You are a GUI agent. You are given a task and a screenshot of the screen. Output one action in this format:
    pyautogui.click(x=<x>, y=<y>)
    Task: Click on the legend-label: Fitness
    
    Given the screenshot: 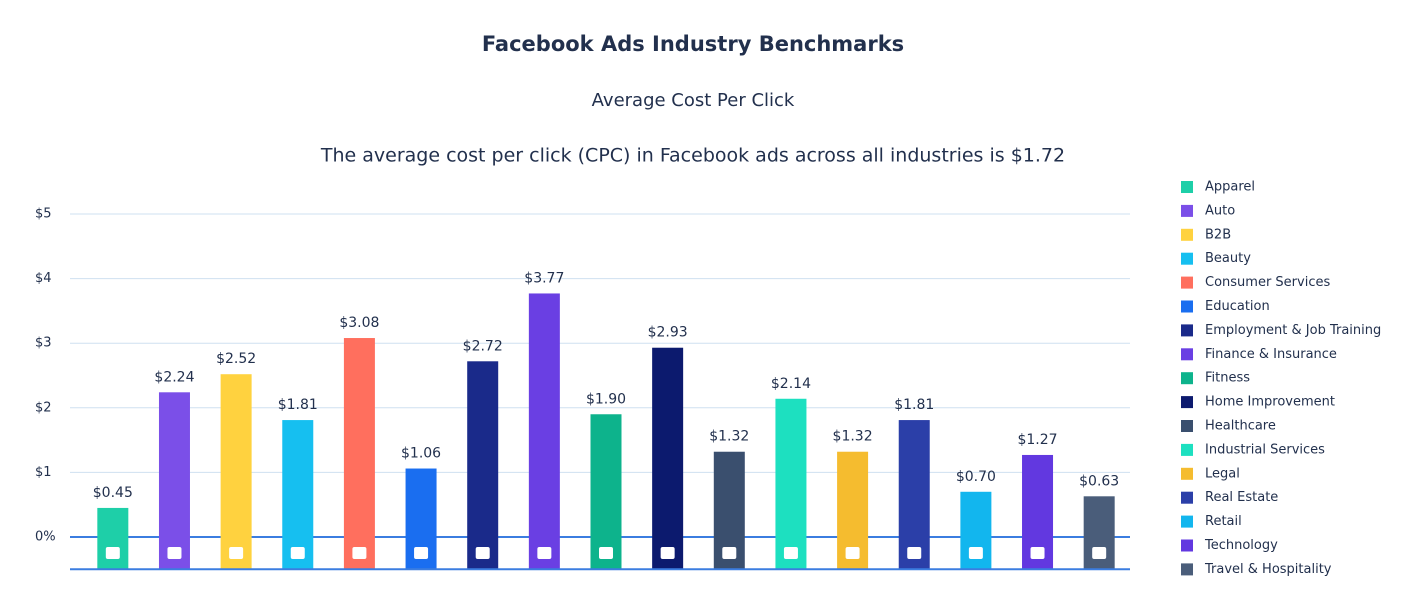 What is the action you would take?
    pyautogui.click(x=1227, y=378)
    